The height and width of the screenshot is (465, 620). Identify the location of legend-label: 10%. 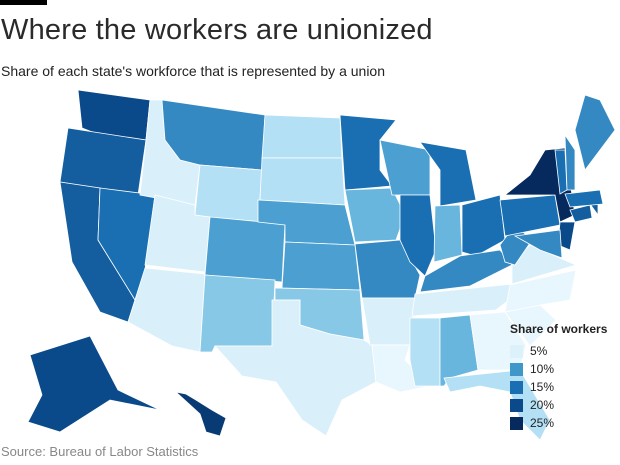
(542, 369).